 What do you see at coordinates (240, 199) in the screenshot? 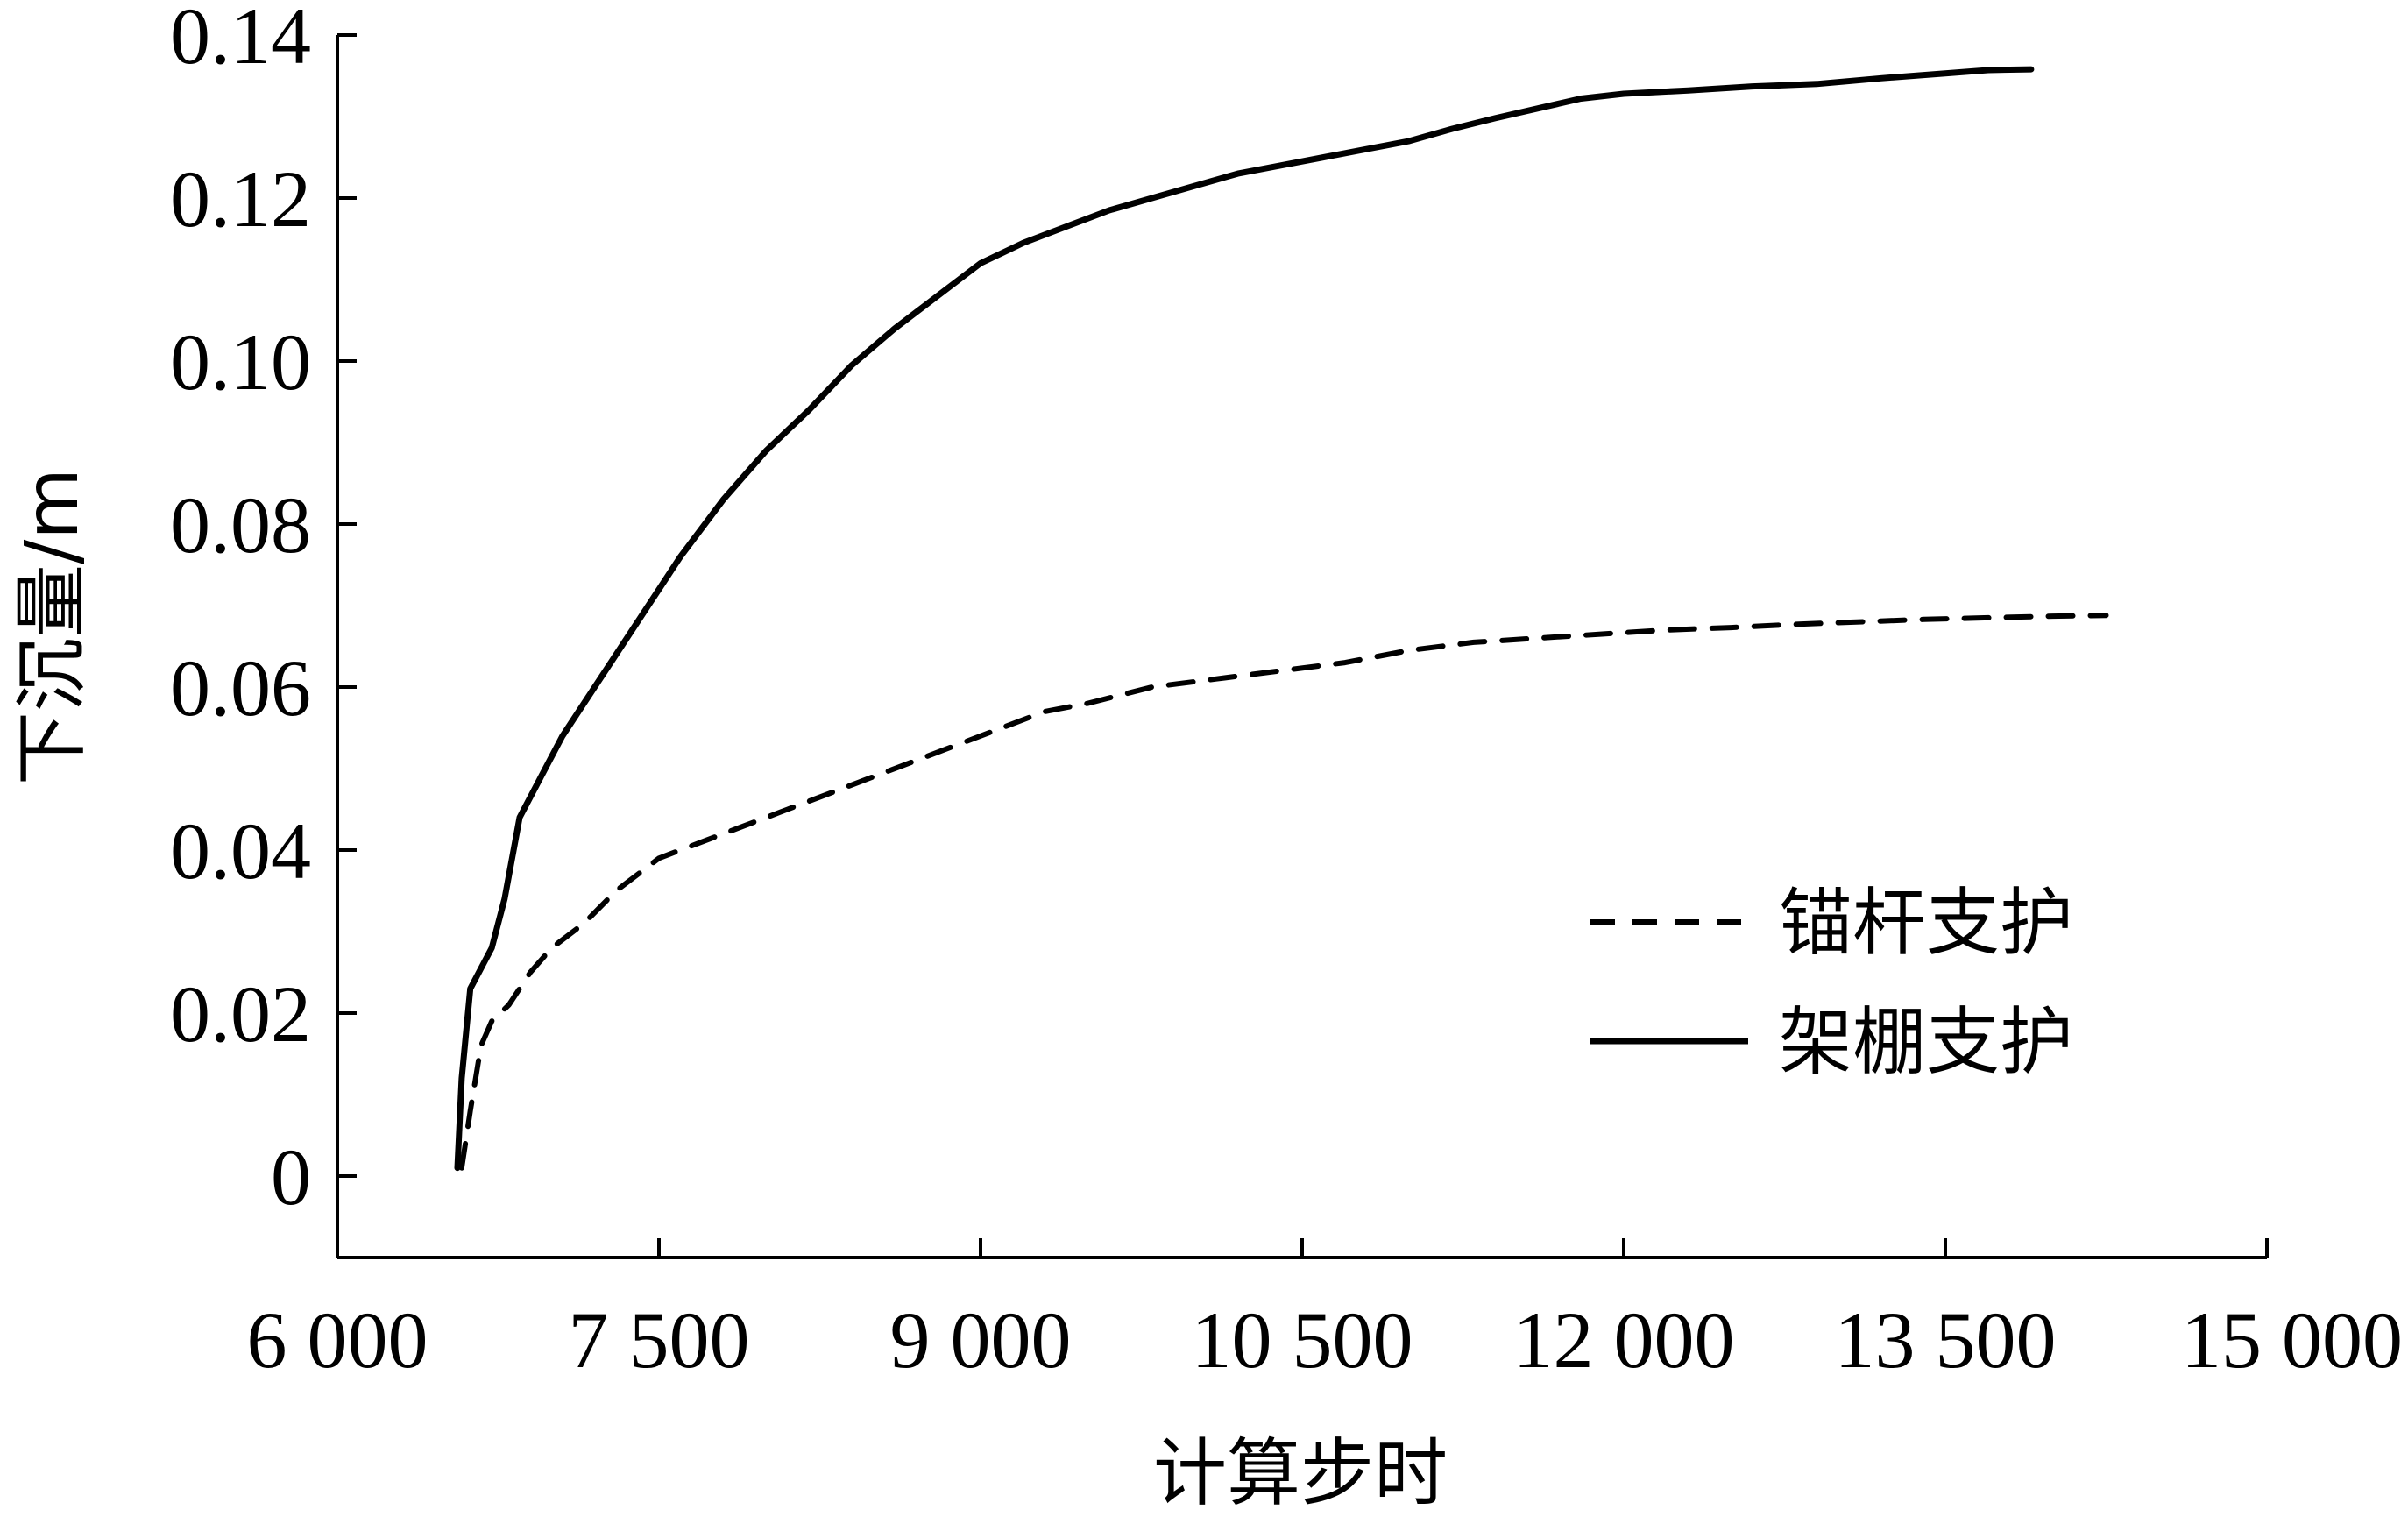
I see `y-tick-label: 0.12` at bounding box center [240, 199].